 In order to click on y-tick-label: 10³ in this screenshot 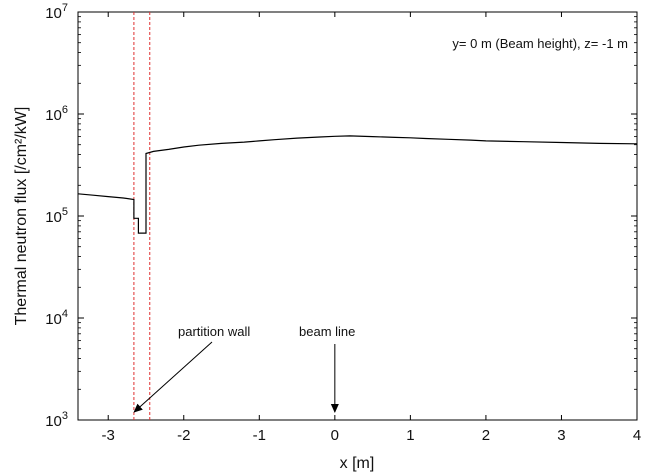, I will do `click(56, 420)`.